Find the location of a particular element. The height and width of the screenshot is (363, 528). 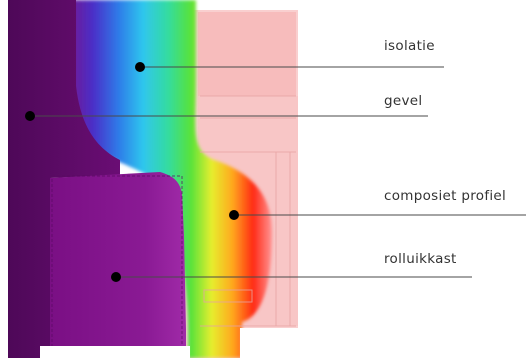

label-isolatie: isolatie is located at coordinates (409, 46).